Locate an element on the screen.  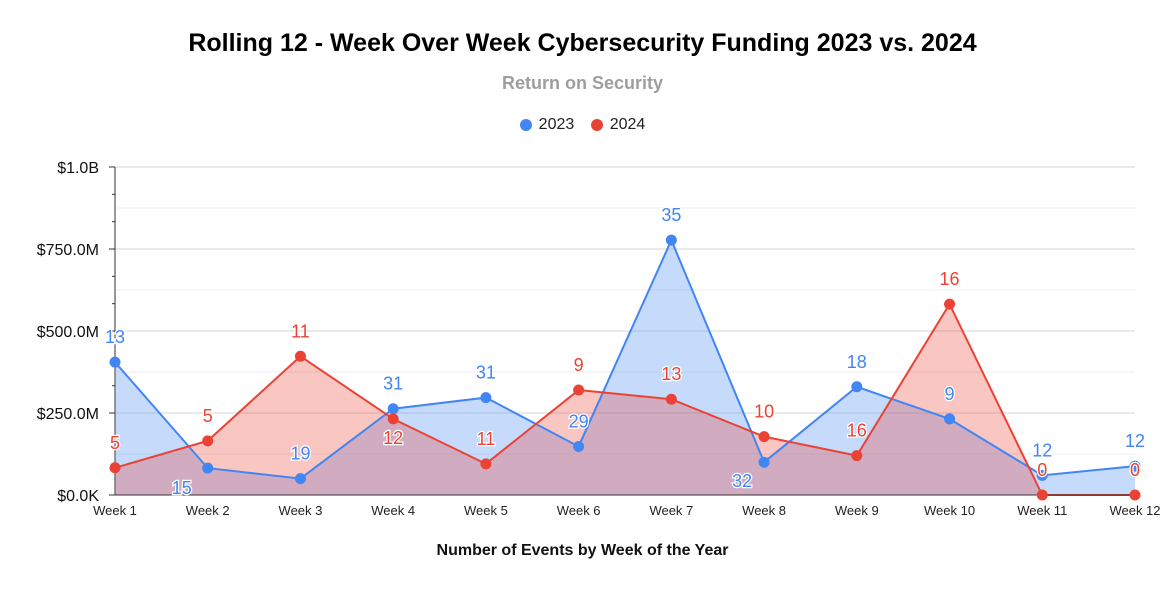
data-label-2024-3: 11 is located at coordinates (300, 331).